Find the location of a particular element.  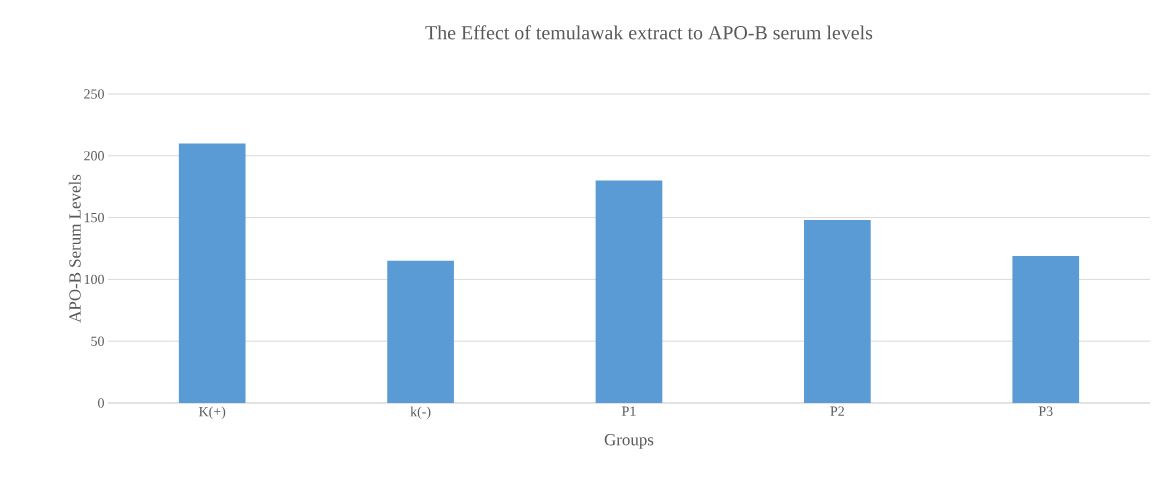

y-axis-title: APO-B Serum Levels is located at coordinates (74, 248).